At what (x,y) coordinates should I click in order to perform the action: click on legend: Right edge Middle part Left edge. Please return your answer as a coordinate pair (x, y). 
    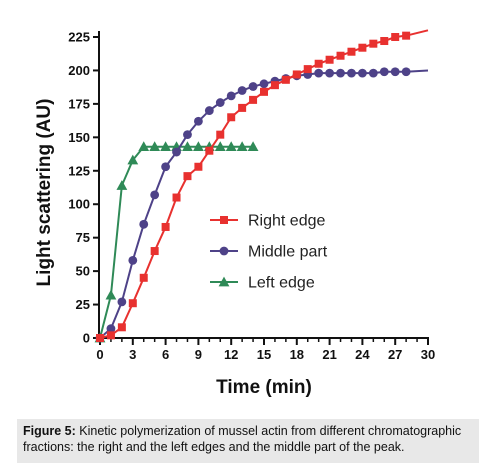
    Looking at the image, I should click on (269, 252).